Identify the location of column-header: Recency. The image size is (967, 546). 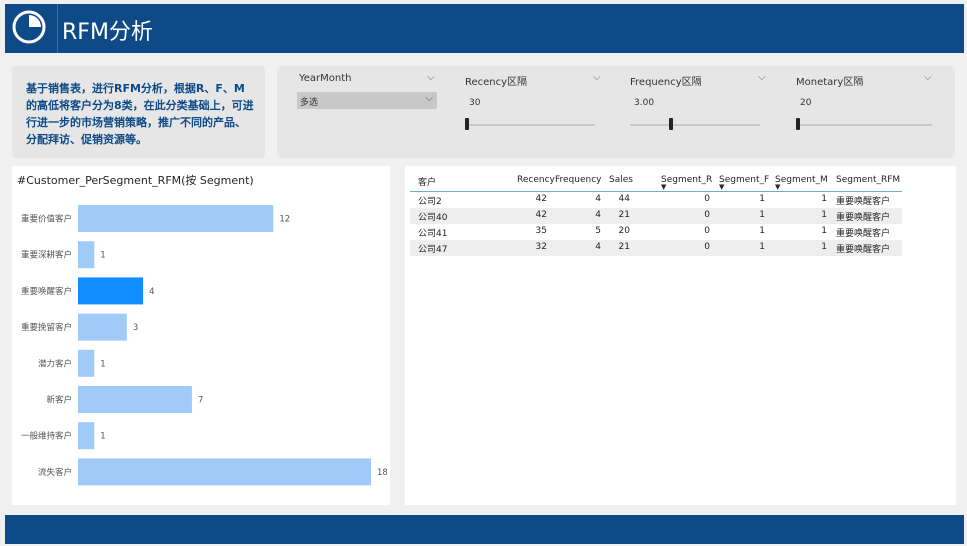
(536, 180).